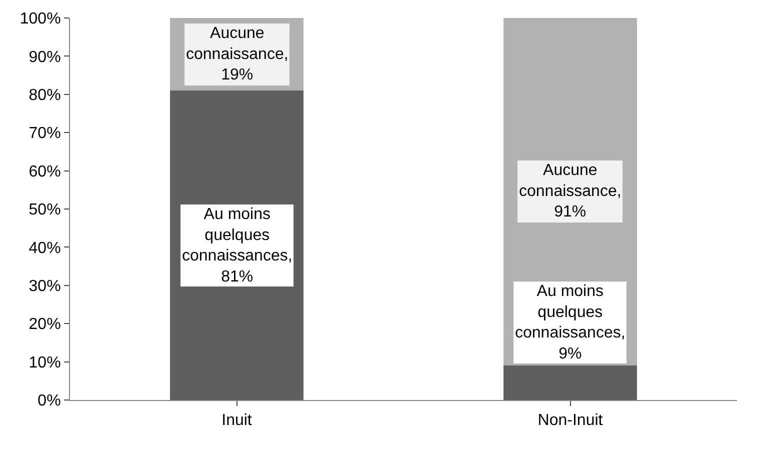 The width and height of the screenshot is (767, 450). Describe the element at coordinates (44, 210) in the screenshot. I see `y-tick-label: 50%` at that location.